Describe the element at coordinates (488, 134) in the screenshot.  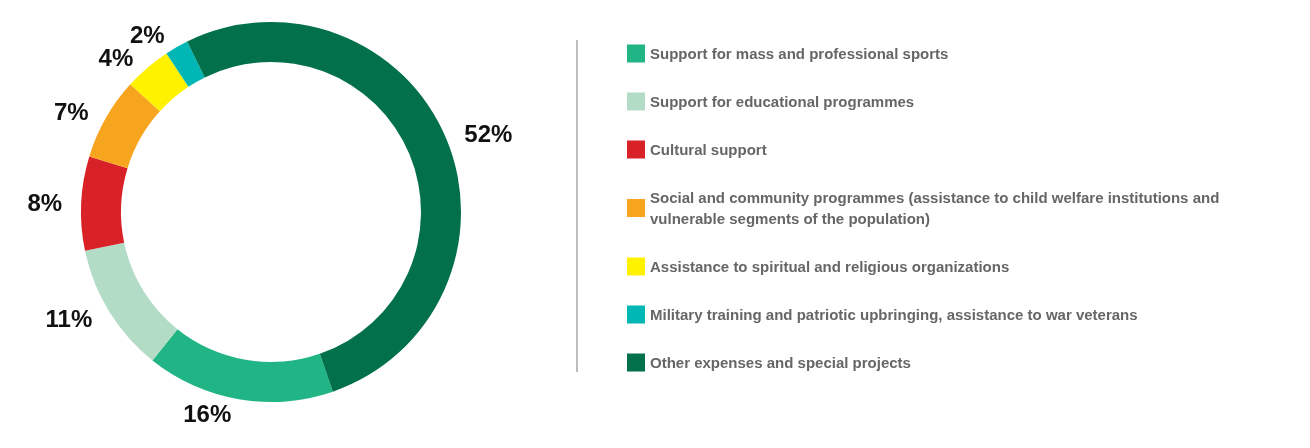
I see `data-label: 52%` at that location.